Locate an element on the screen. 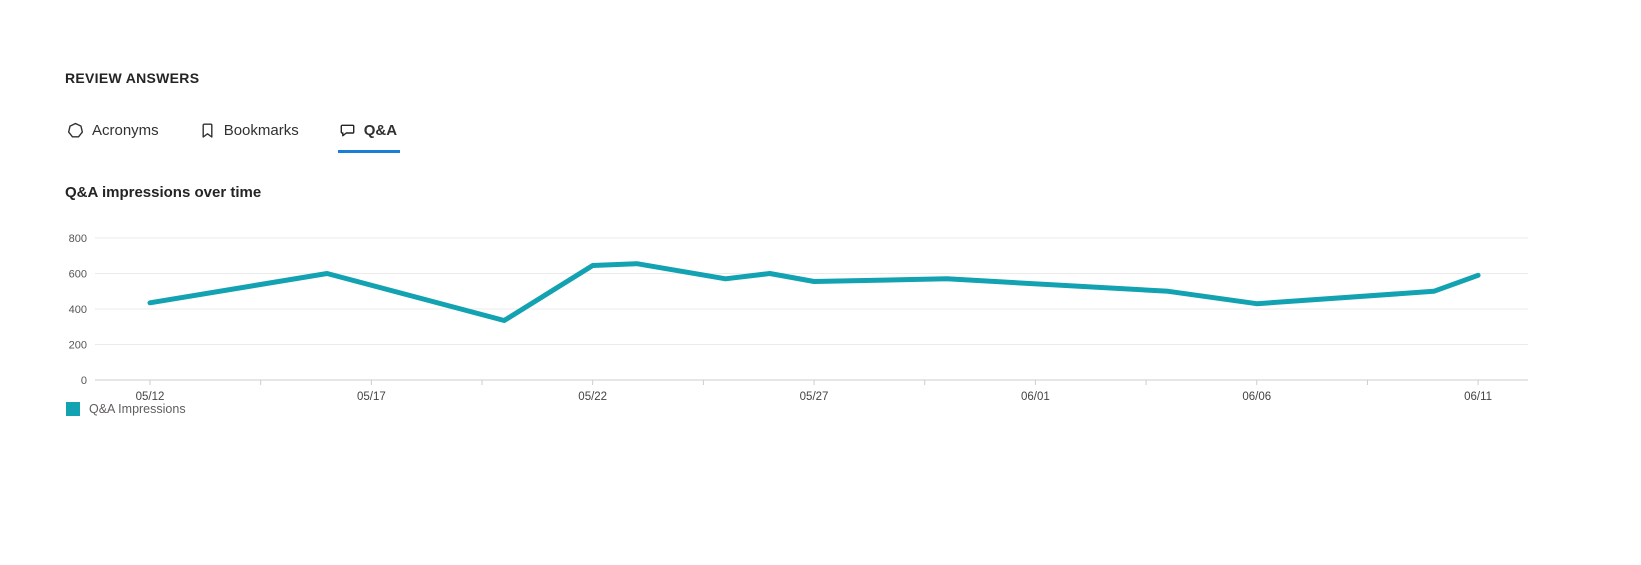  tab-qna: Q&A is located at coordinates (369, 136).